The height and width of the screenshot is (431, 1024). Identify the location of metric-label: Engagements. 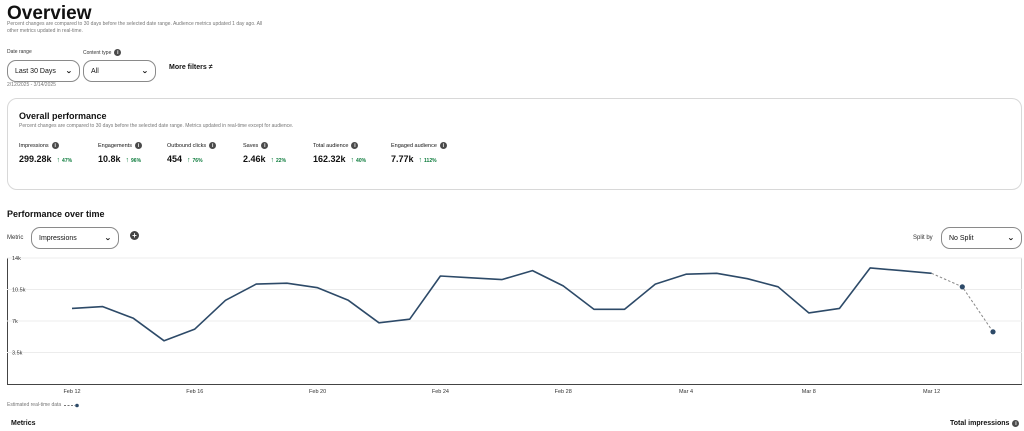
(115, 145).